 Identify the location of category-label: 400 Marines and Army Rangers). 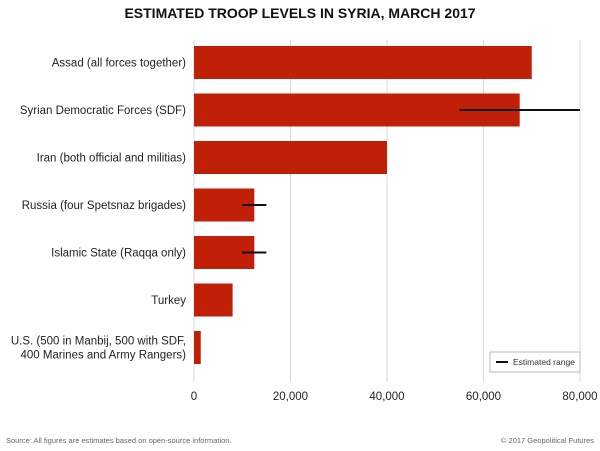
(103, 356).